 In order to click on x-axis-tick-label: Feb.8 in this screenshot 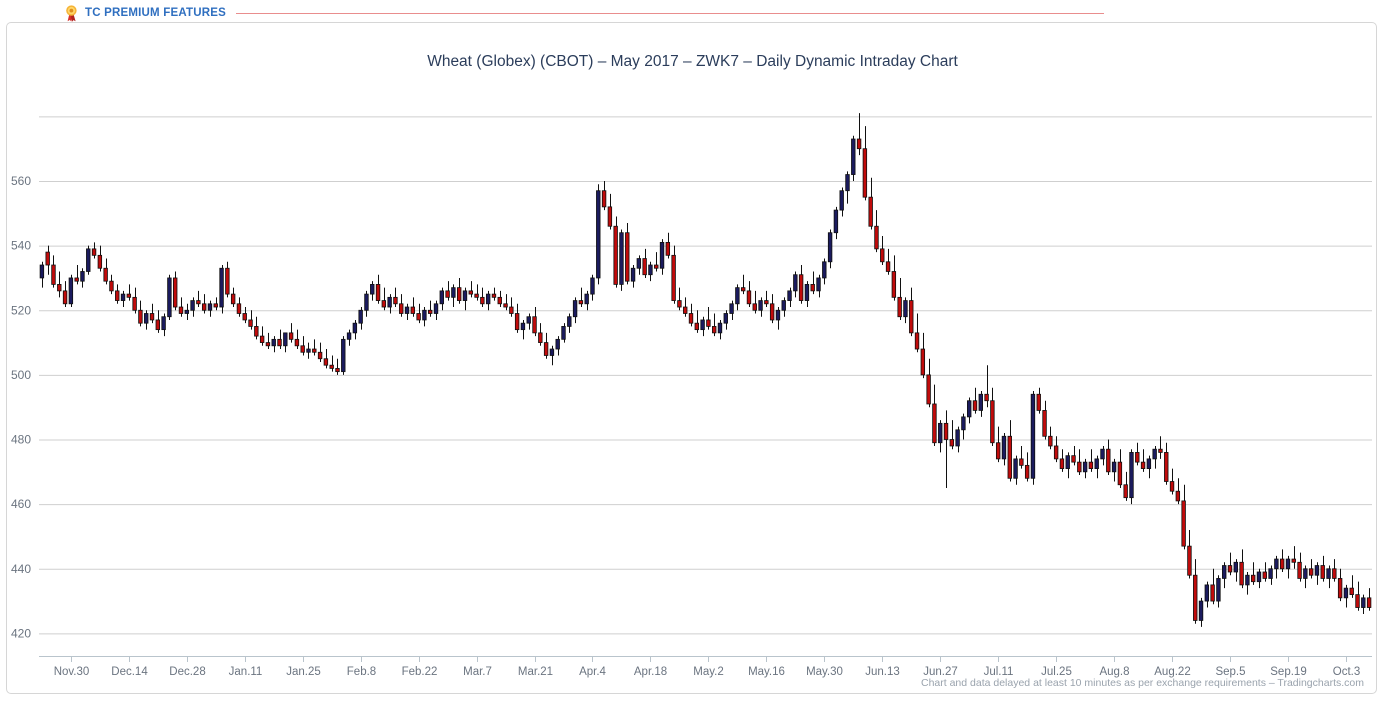, I will do `click(361, 672)`.